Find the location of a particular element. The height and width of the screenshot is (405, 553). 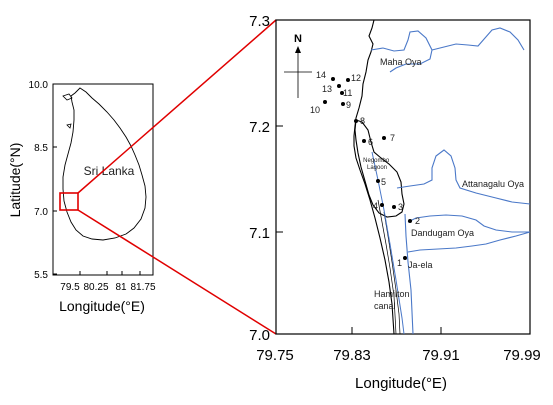

dandugam-oya-label: Dandugam Oya is located at coordinates (442, 233).